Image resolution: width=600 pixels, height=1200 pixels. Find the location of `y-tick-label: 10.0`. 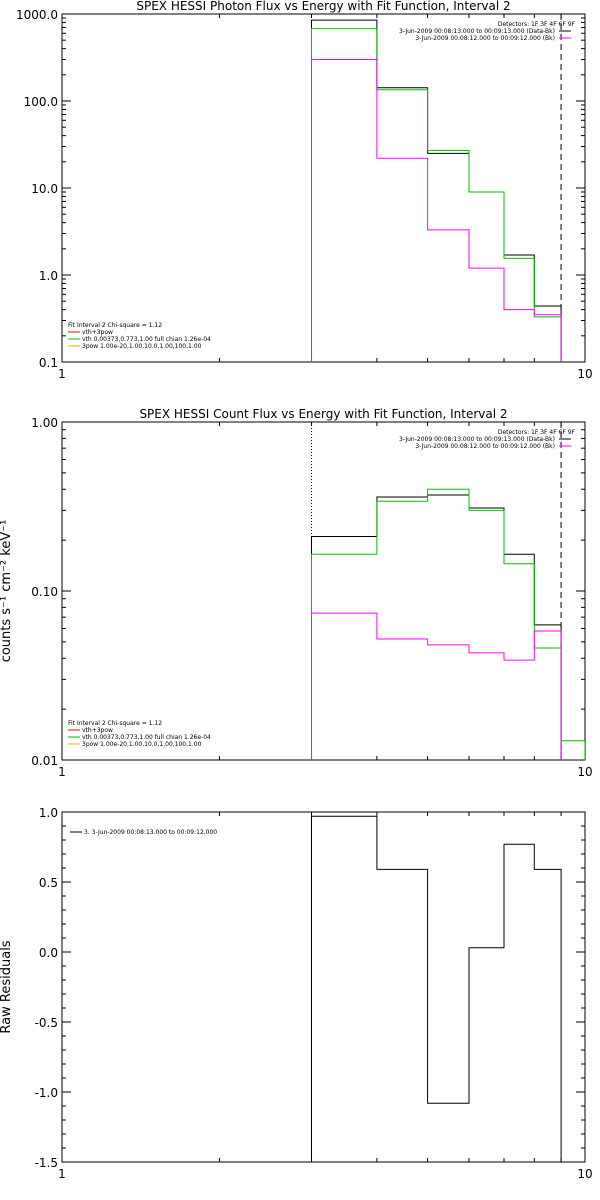

y-tick-label: 10.0 is located at coordinates (44, 189).